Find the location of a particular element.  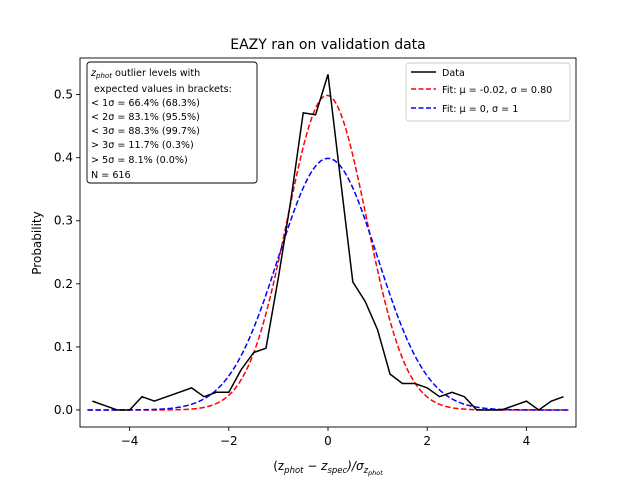

x-axis-label: (zphot − zspec)/σzphot is located at coordinates (328, 468).